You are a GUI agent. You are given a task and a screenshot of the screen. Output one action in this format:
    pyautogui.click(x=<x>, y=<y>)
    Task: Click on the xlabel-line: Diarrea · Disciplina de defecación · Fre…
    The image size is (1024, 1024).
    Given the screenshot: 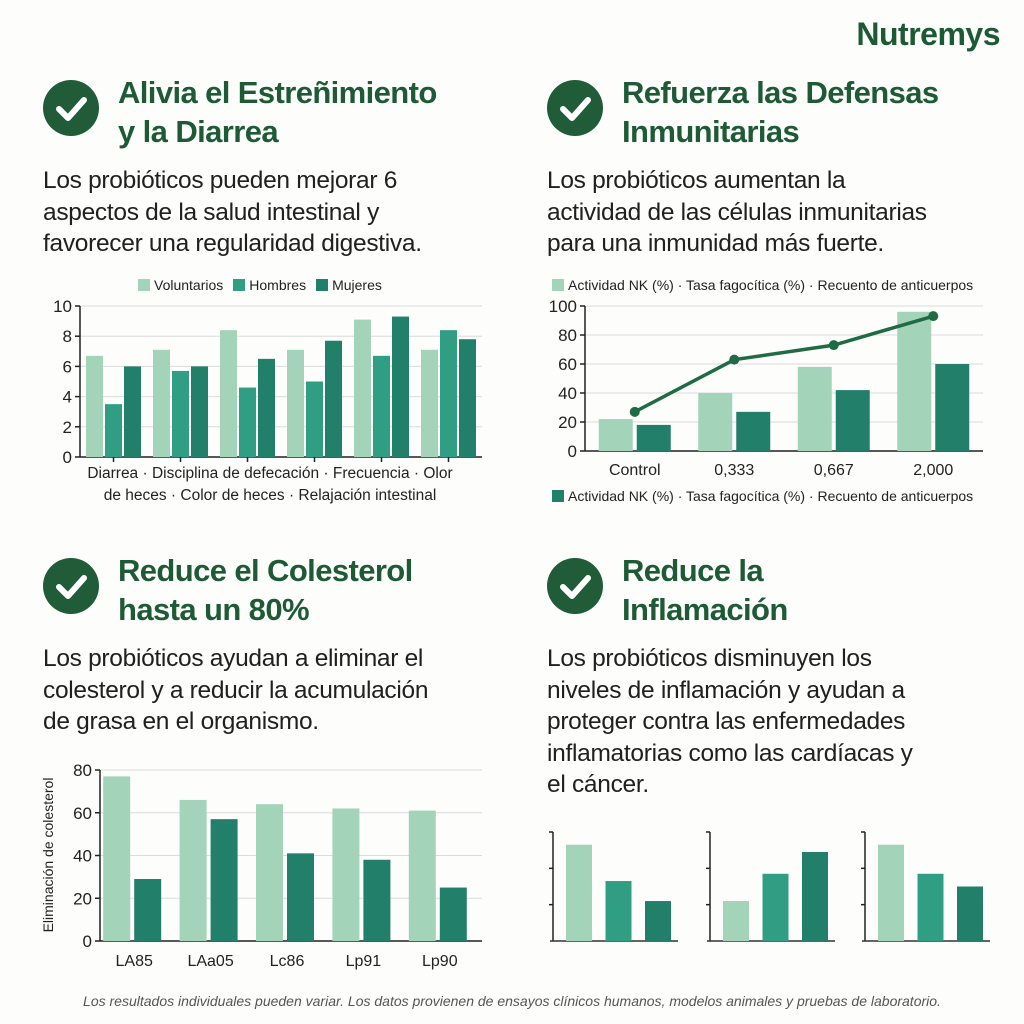 What is the action you would take?
    pyautogui.click(x=270, y=473)
    